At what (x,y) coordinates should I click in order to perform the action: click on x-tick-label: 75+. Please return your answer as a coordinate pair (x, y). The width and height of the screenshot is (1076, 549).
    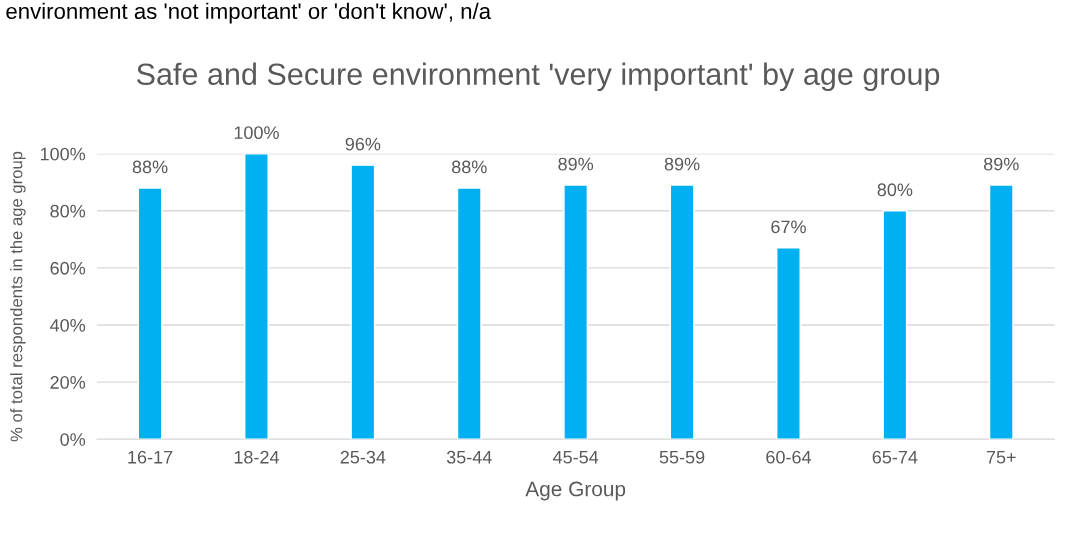
    Looking at the image, I should click on (1001, 457).